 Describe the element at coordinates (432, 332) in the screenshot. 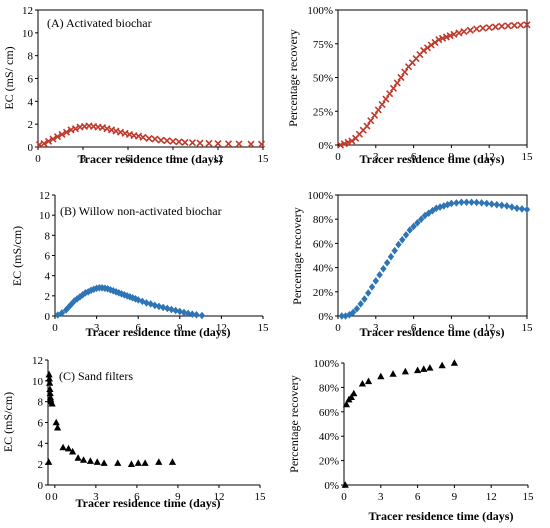

I see `x-axis-title: Tracer residence time (days)` at that location.